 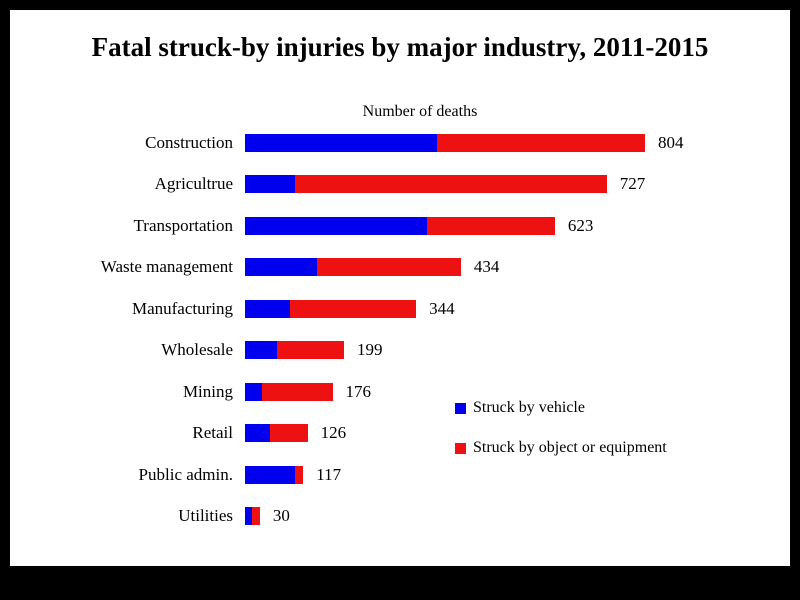 I want to click on value-label: 727, so click(x=632, y=184).